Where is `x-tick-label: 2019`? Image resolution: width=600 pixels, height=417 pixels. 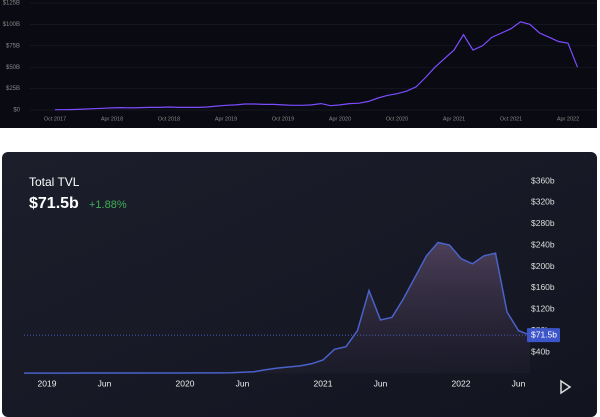 x-tick-label: 2019 is located at coordinates (47, 383).